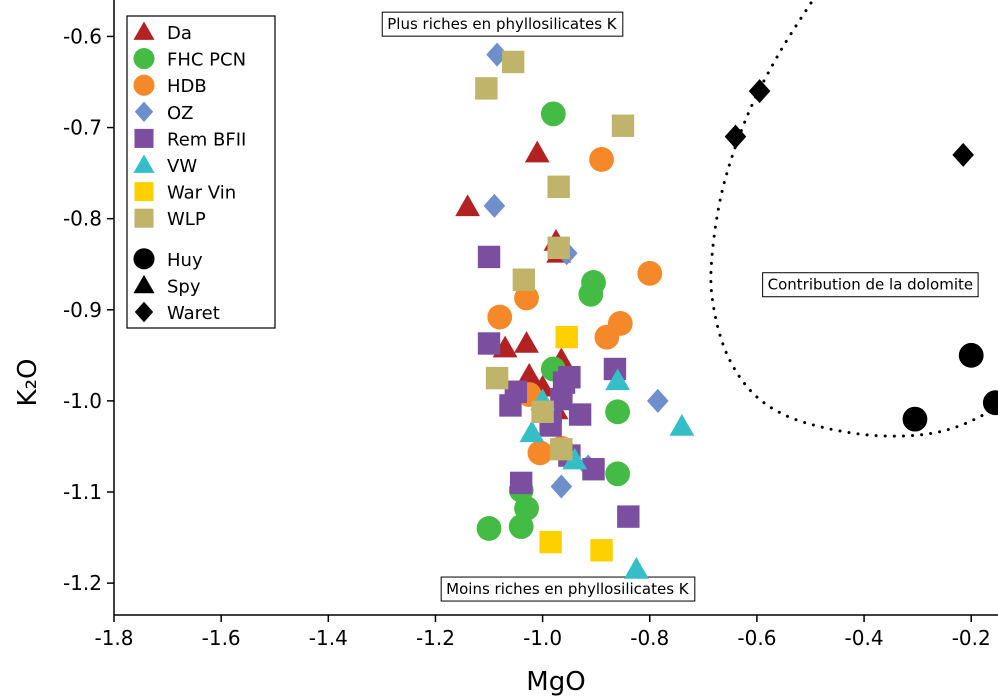 This screenshot has width=998, height=697. Describe the element at coordinates (144, 111) in the screenshot. I see `legend-marker-oz` at that location.